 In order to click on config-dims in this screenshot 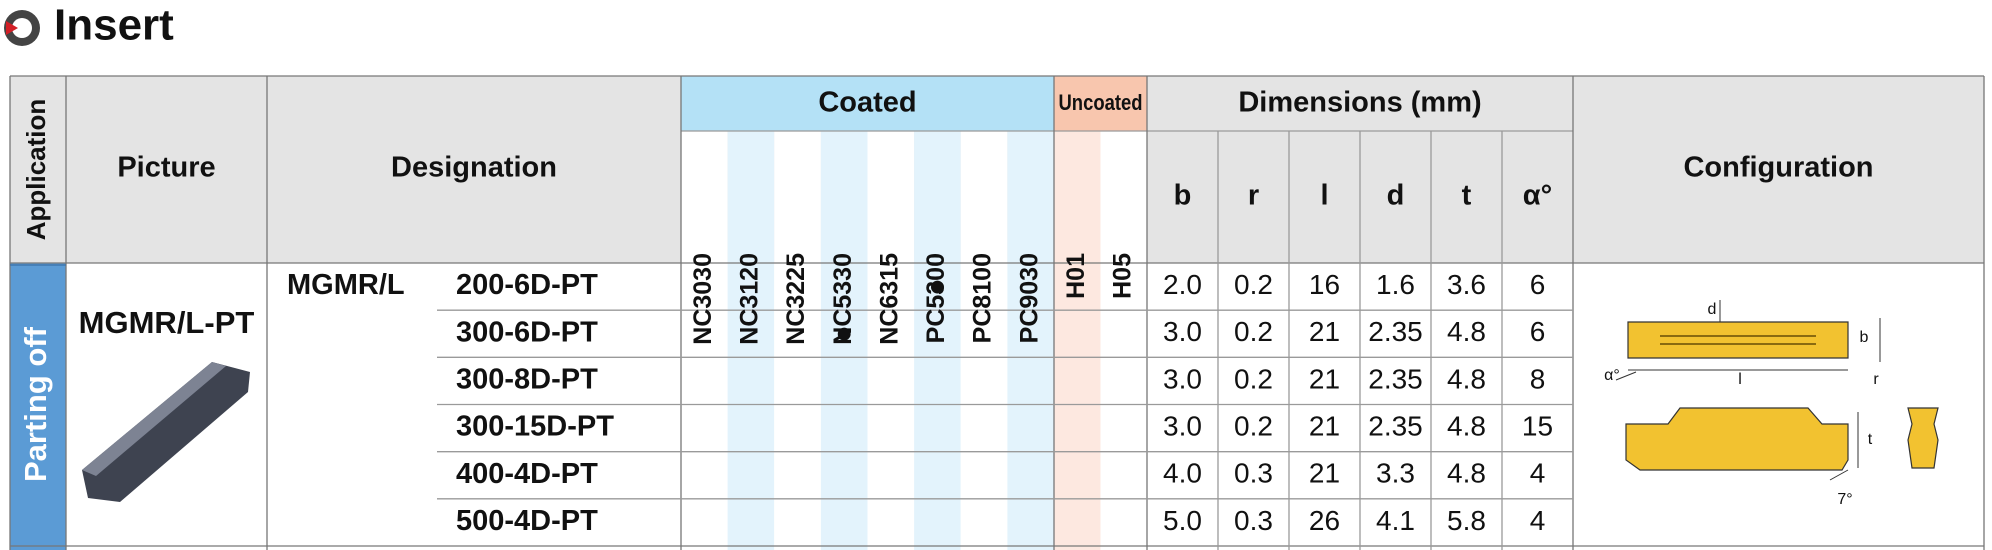, I will do `click(1748, 390)`.